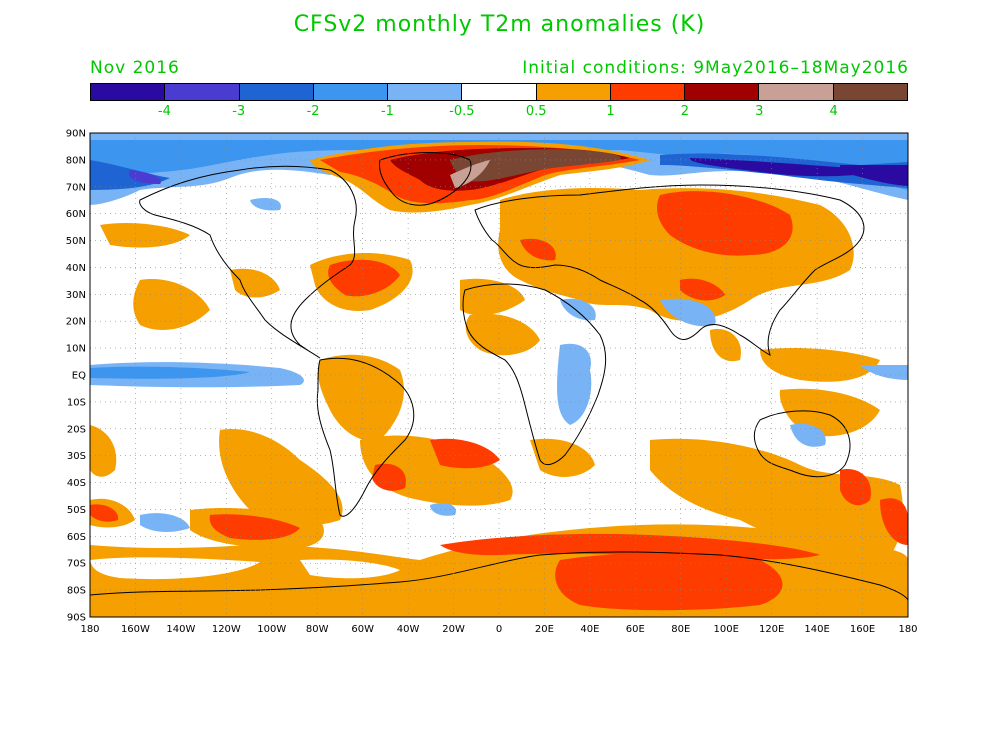 Image resolution: width=999 pixels, height=750 pixels. I want to click on latitude-label: 40N, so click(76, 268).